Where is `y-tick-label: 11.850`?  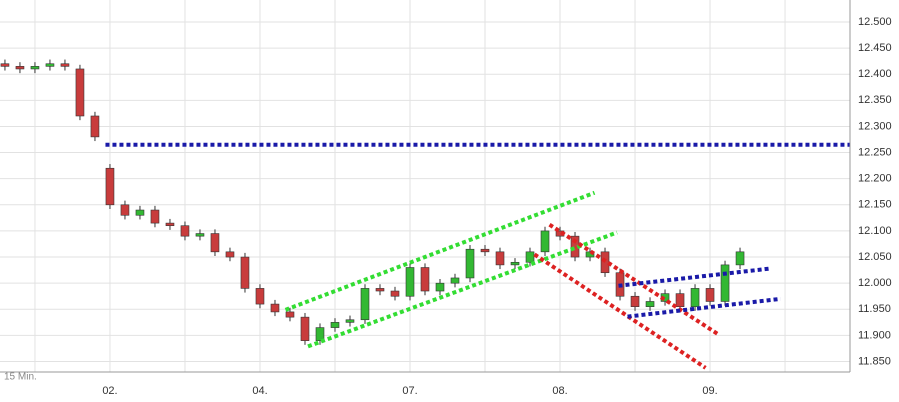 y-tick-label: 11.850 is located at coordinates (874, 361).